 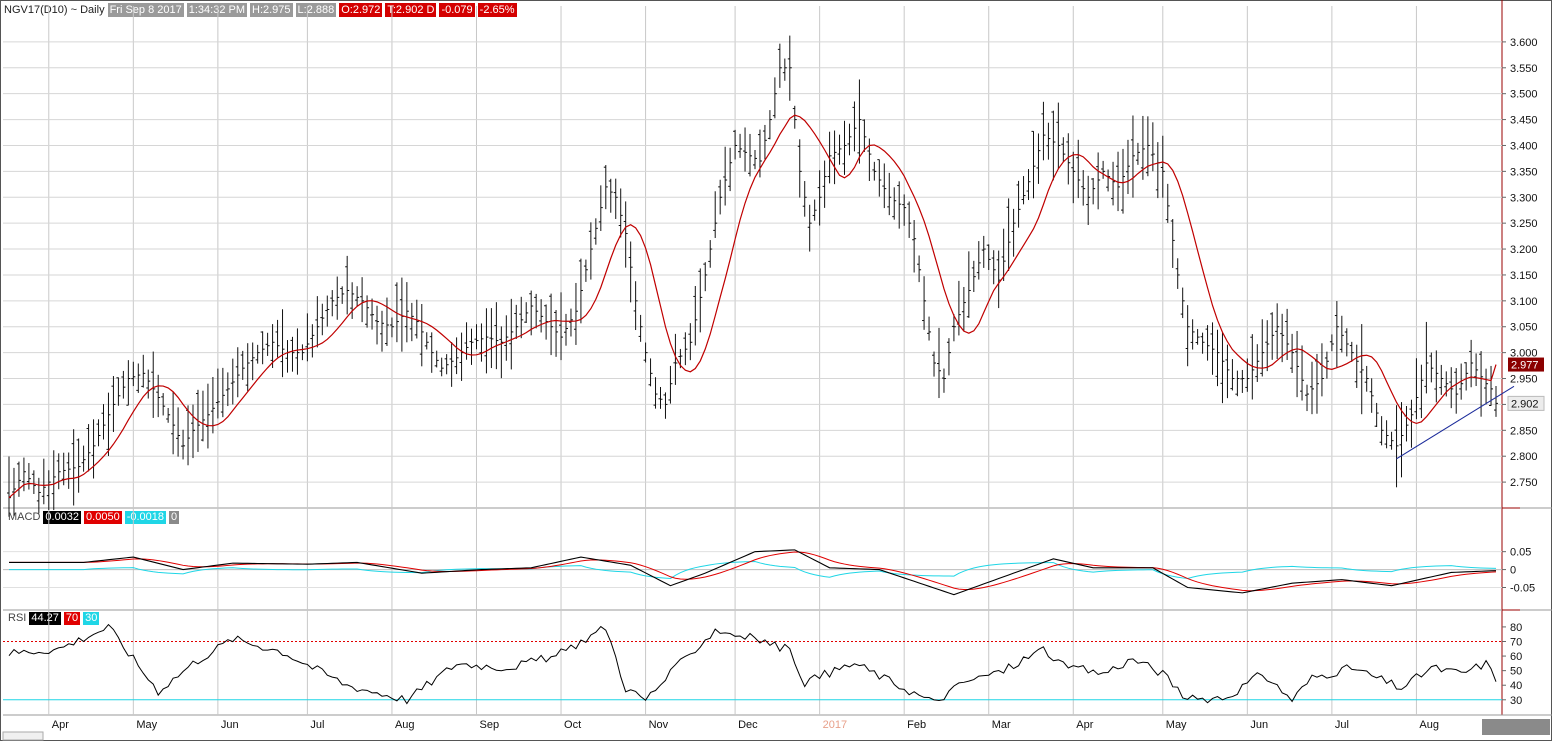 I want to click on support-trendline, so click(x=1455, y=422).